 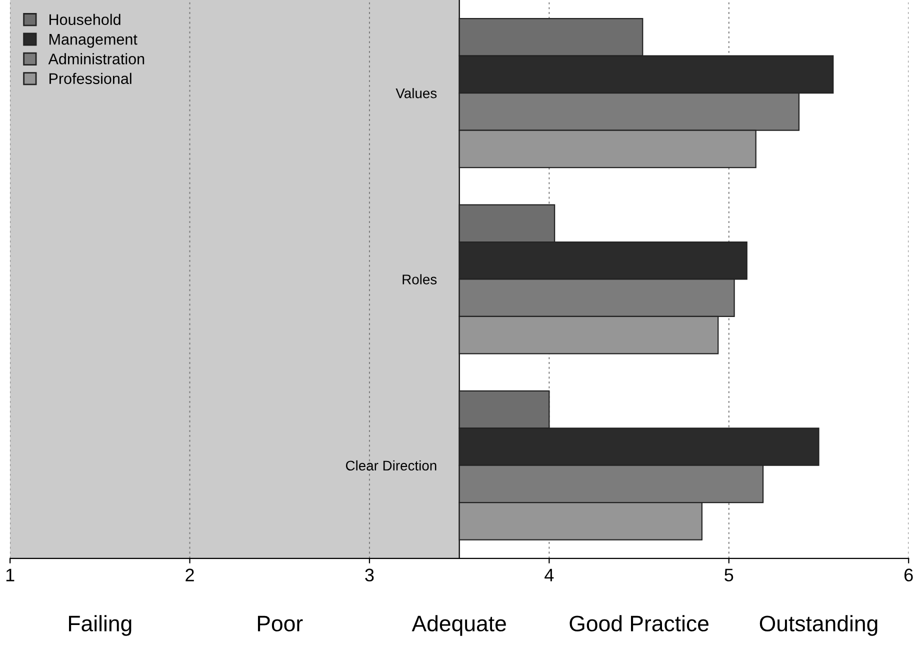 What do you see at coordinates (369, 575) in the screenshot?
I see `x-tick-label: 3` at bounding box center [369, 575].